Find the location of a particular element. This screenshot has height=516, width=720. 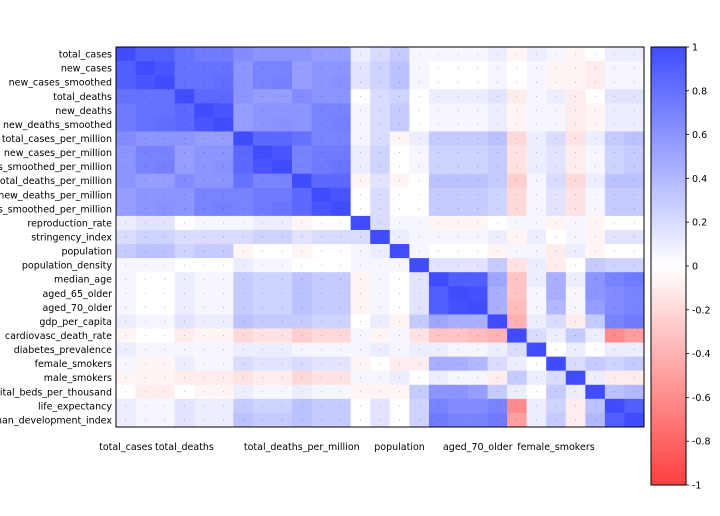

y-tick-label: life_expectancy is located at coordinates (75, 406).